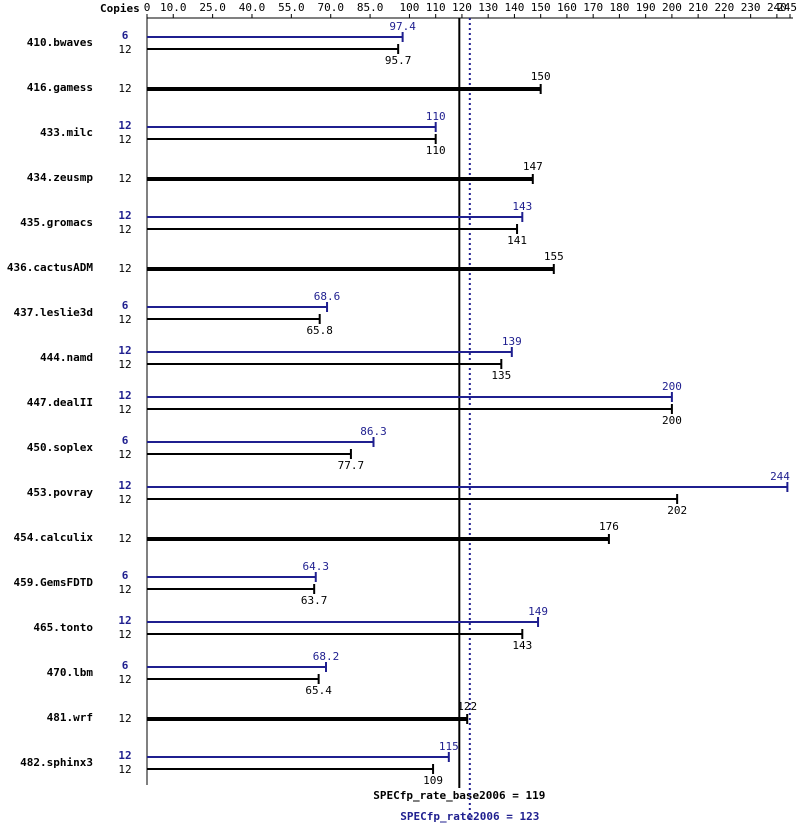 The height and width of the screenshot is (831, 799). I want to click on x-tick-label: 70.0, so click(330, 7).